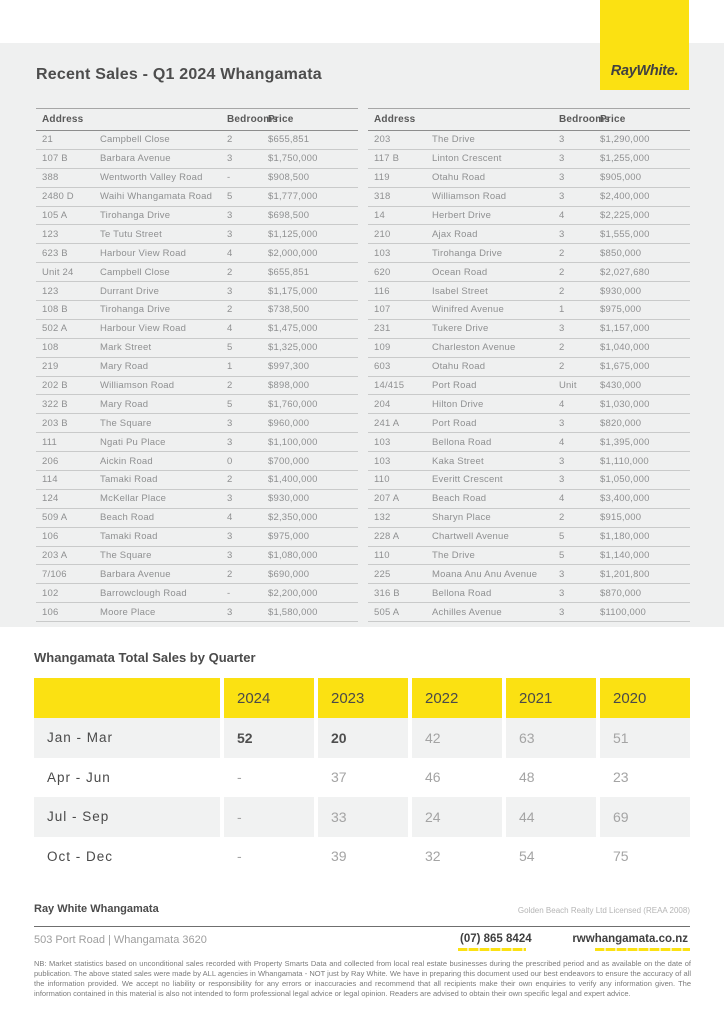  What do you see at coordinates (50, 291) in the screenshot?
I see `address-number-cell: 123` at bounding box center [50, 291].